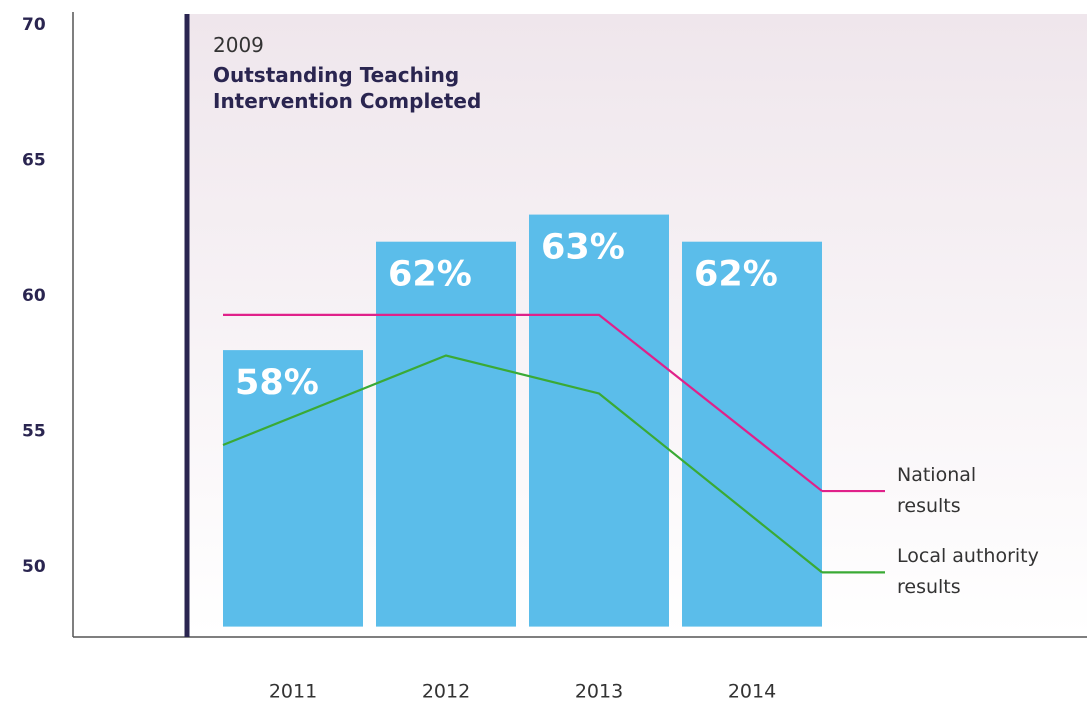 The image size is (1087, 704). I want to click on legend-entry: Local authority results, so click(968, 572).